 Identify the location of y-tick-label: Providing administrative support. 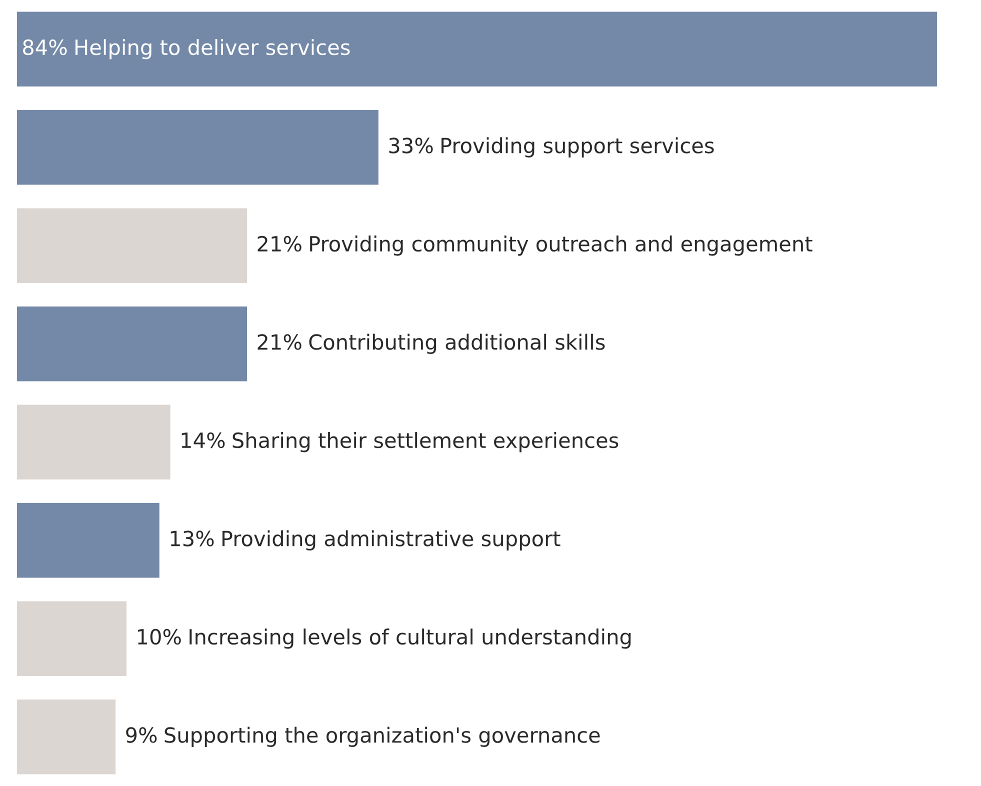
(391, 540).